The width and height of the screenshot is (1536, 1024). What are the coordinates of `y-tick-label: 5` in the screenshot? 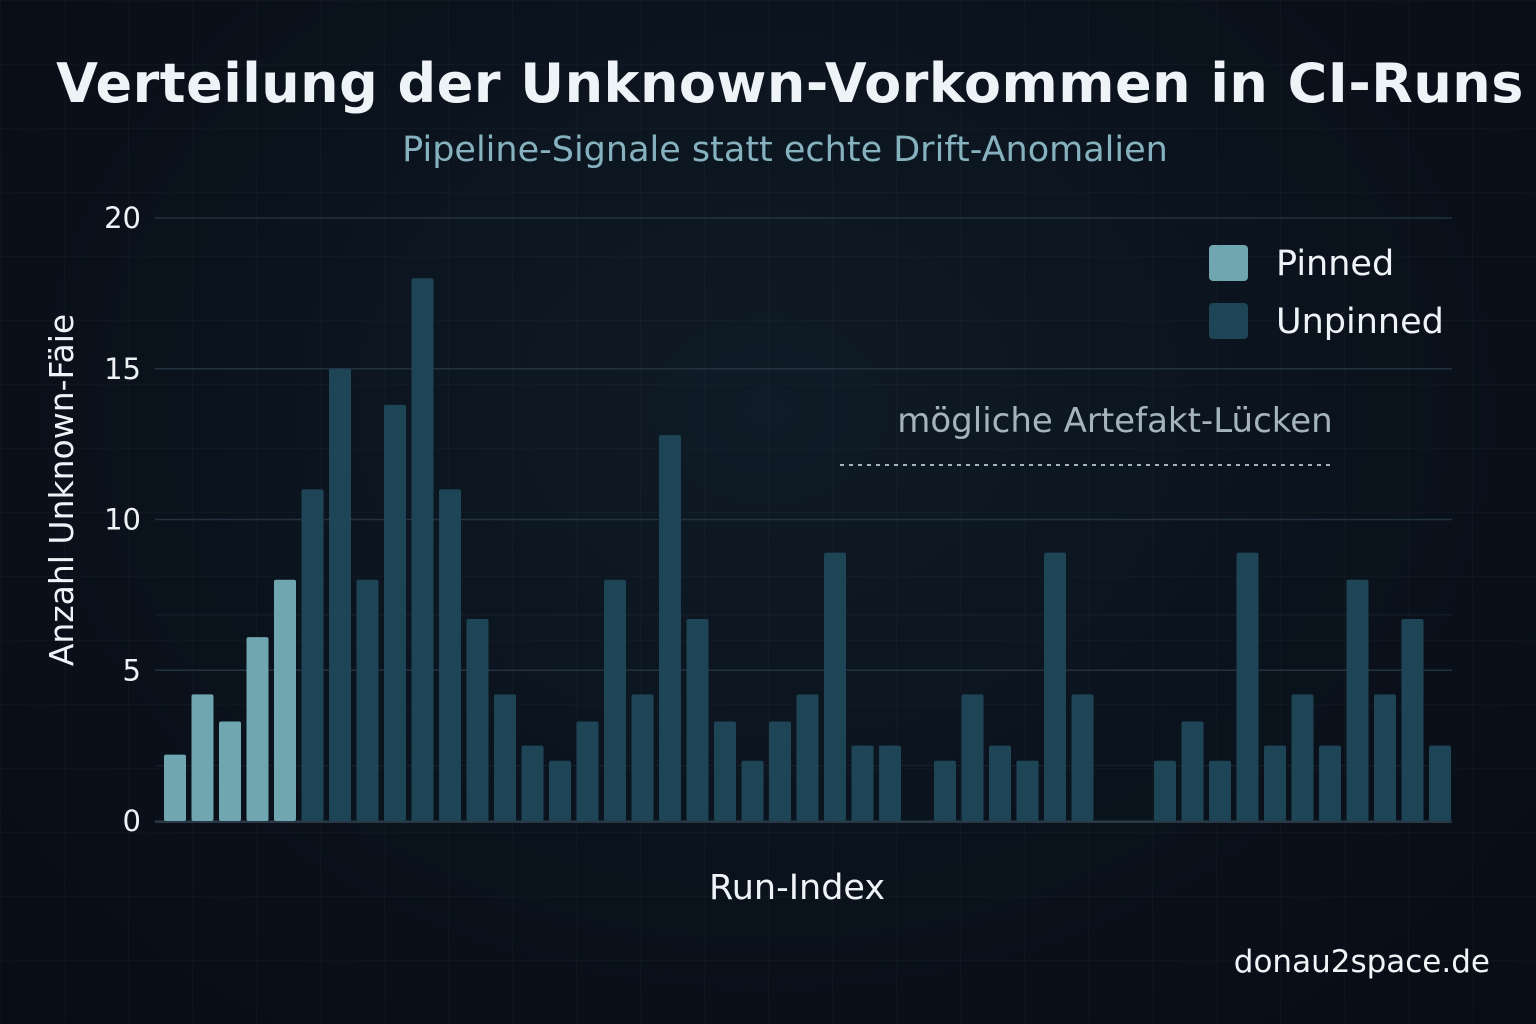 It's located at (132, 670).